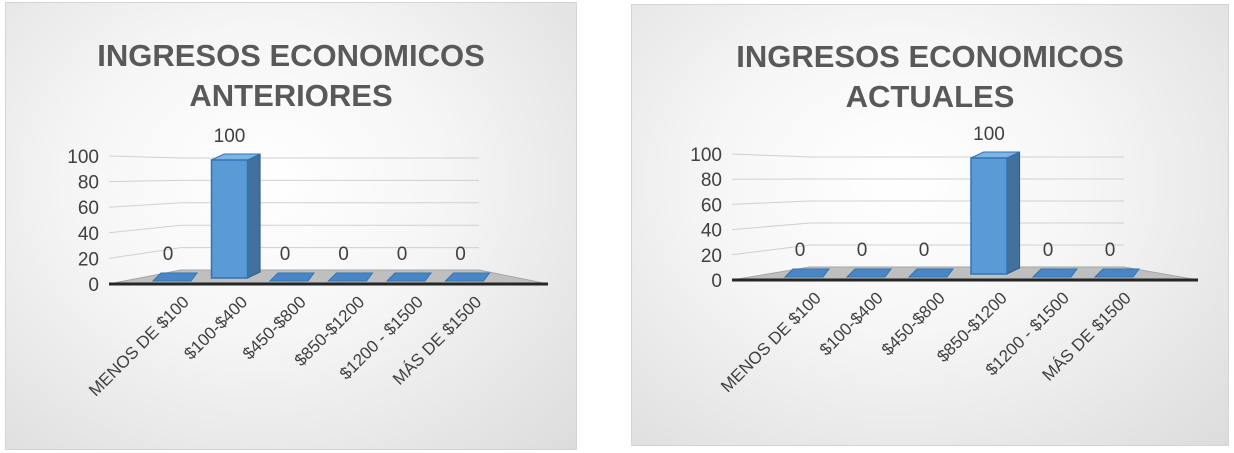 Image resolution: width=1234 pixels, height=453 pixels. Describe the element at coordinates (291, 76) in the screenshot. I see `chart-title: INGRESOS ECONOMICOS ANTERIORES` at that location.